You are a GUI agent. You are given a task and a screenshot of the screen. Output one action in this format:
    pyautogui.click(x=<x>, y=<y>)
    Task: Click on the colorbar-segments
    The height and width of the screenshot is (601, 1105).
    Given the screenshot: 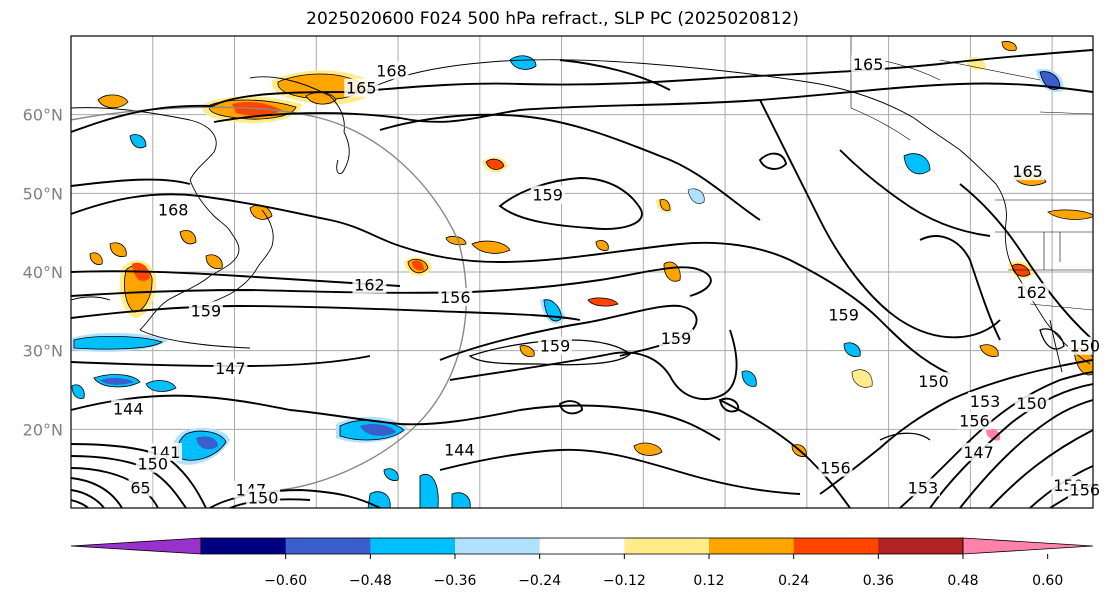 What is the action you would take?
    pyautogui.click(x=582, y=546)
    